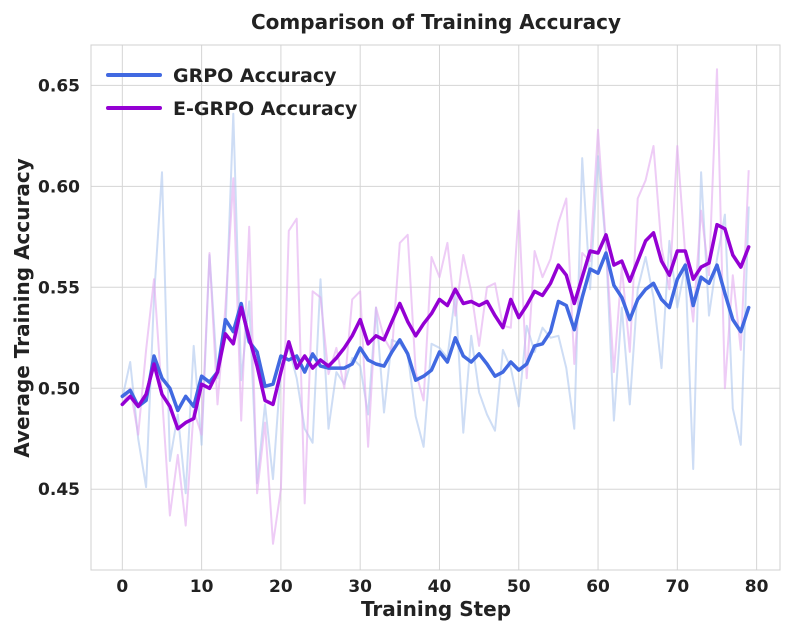 The image size is (793, 634). Describe the element at coordinates (59, 389) in the screenshot. I see `y-tick-label: 0.50` at that location.